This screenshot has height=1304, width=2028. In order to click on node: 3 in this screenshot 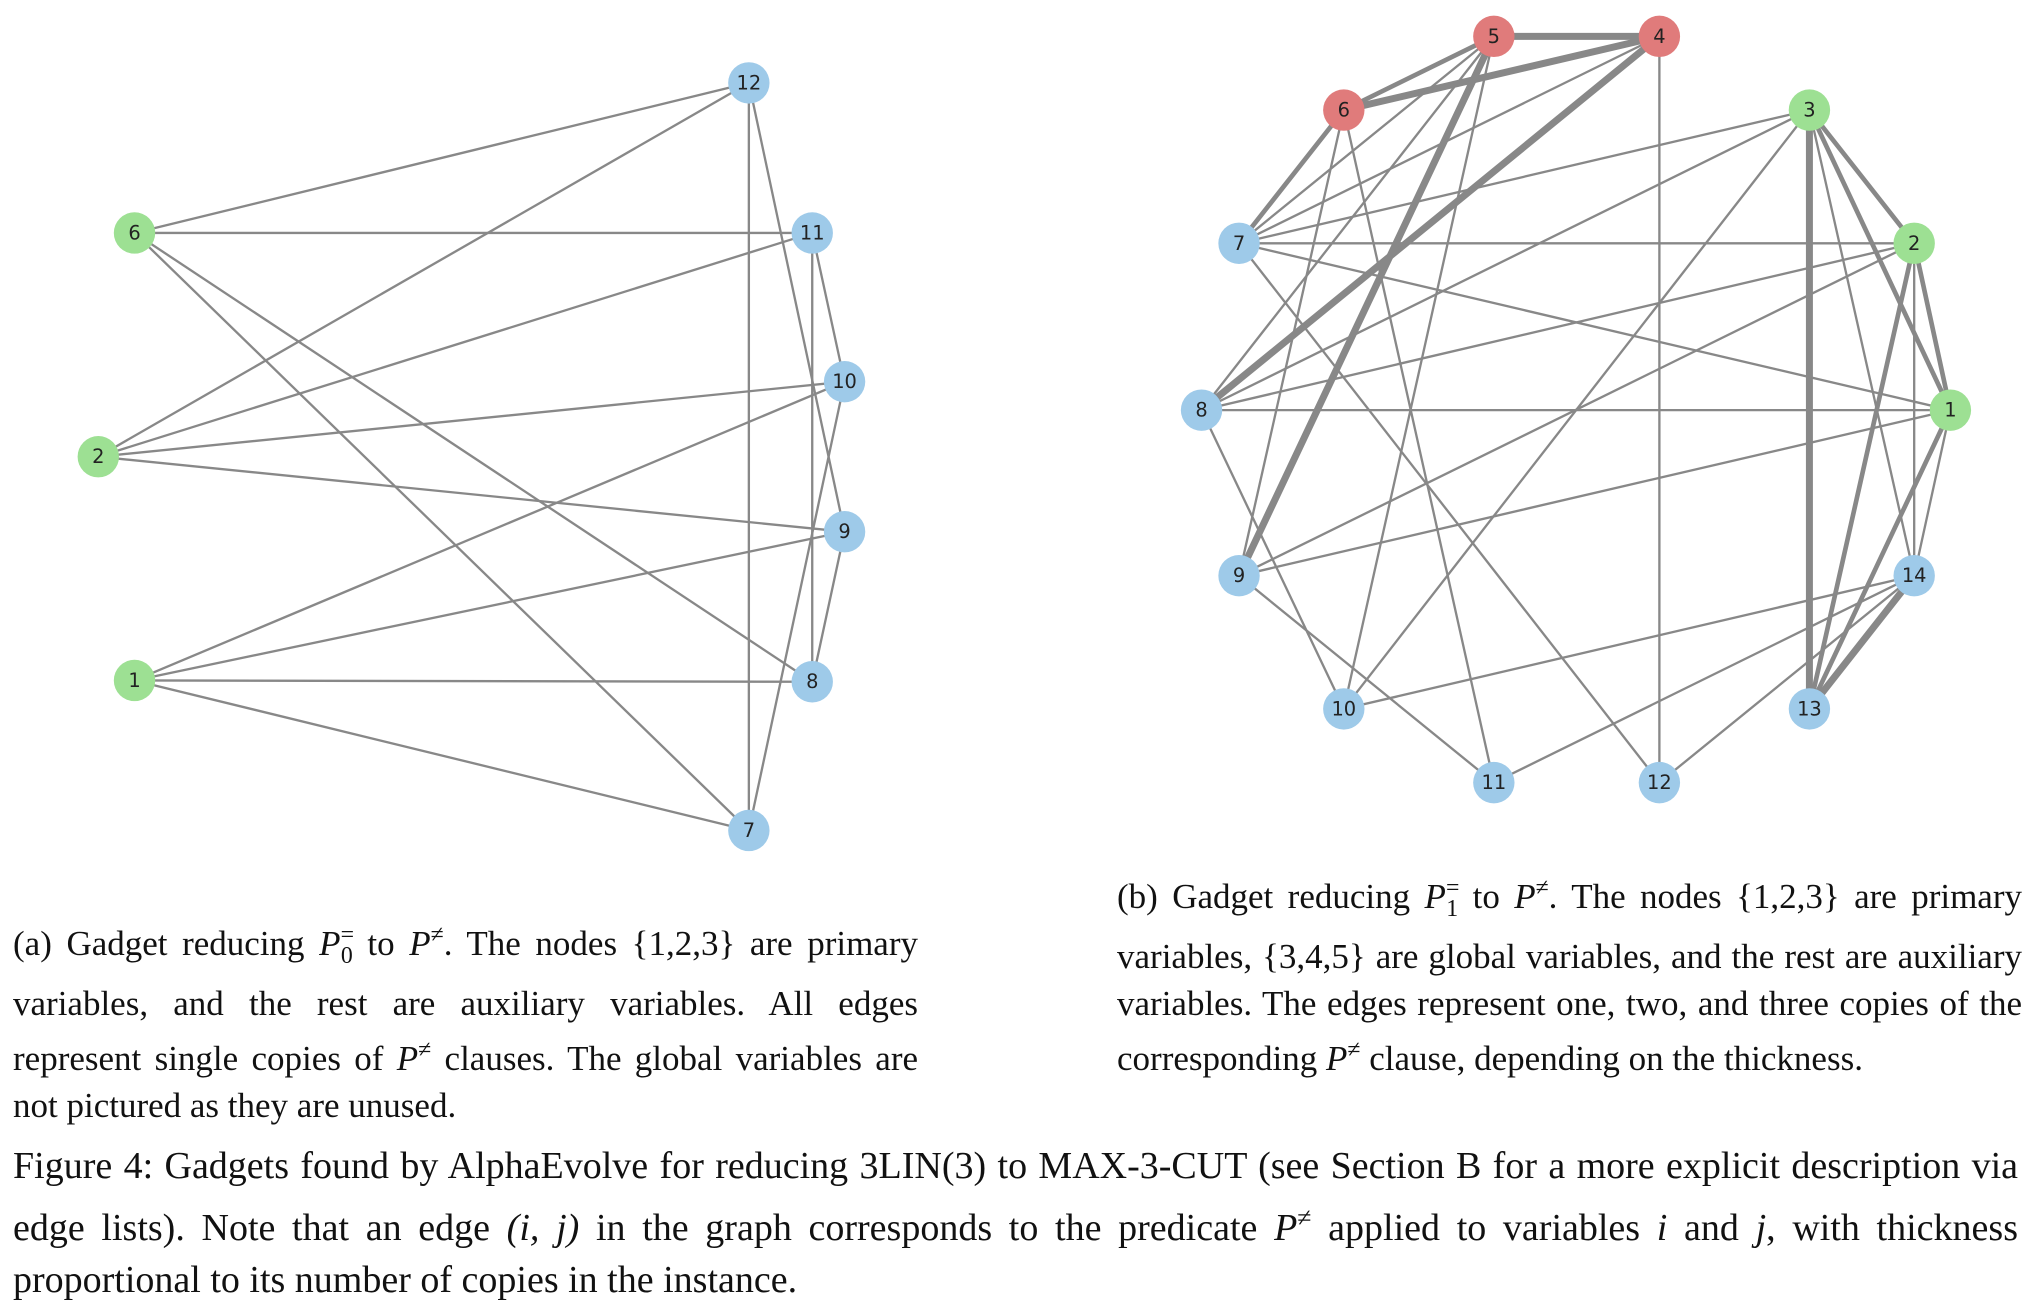, I will do `click(1809, 110)`.